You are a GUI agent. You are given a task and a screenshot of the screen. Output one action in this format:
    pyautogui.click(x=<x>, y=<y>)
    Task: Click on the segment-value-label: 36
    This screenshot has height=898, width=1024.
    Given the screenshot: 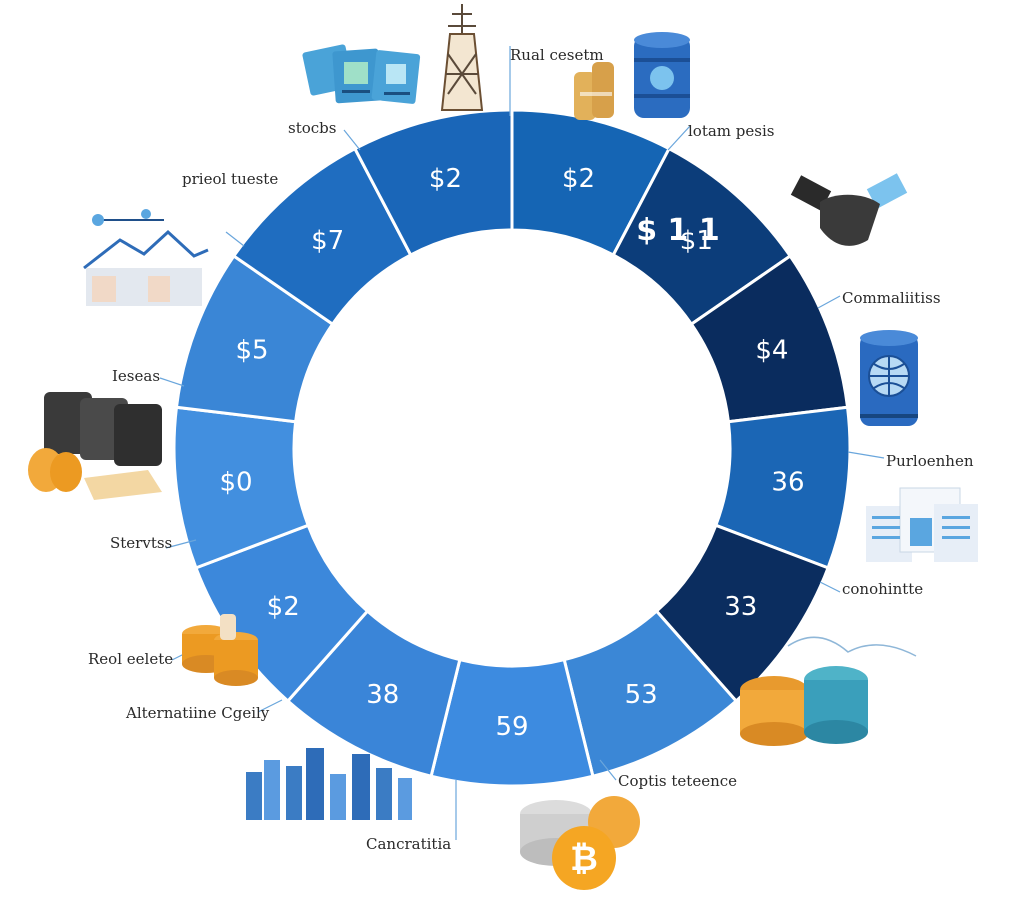 What is the action you would take?
    pyautogui.click(x=787, y=483)
    